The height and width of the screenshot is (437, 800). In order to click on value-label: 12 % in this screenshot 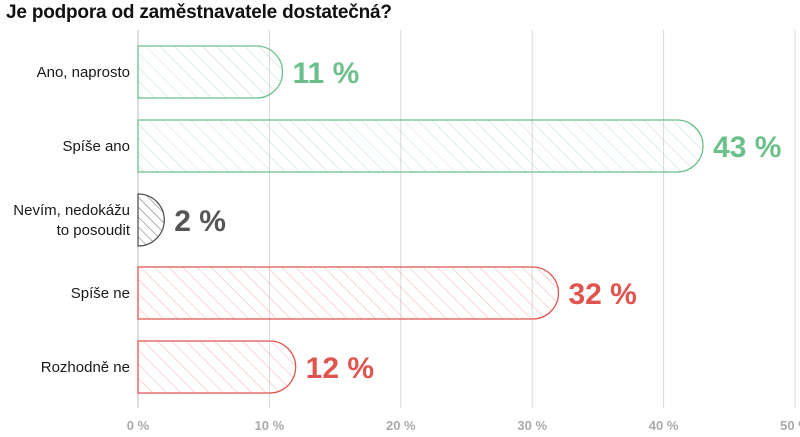, I will do `click(340, 368)`.